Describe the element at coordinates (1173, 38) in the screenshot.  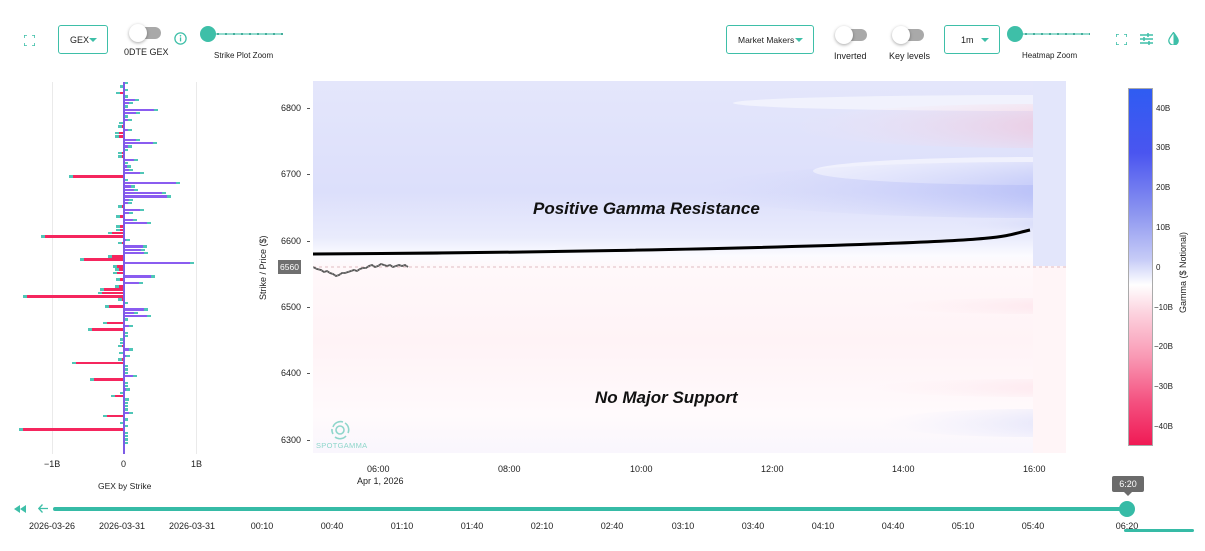
I see `contrast-icon` at that location.